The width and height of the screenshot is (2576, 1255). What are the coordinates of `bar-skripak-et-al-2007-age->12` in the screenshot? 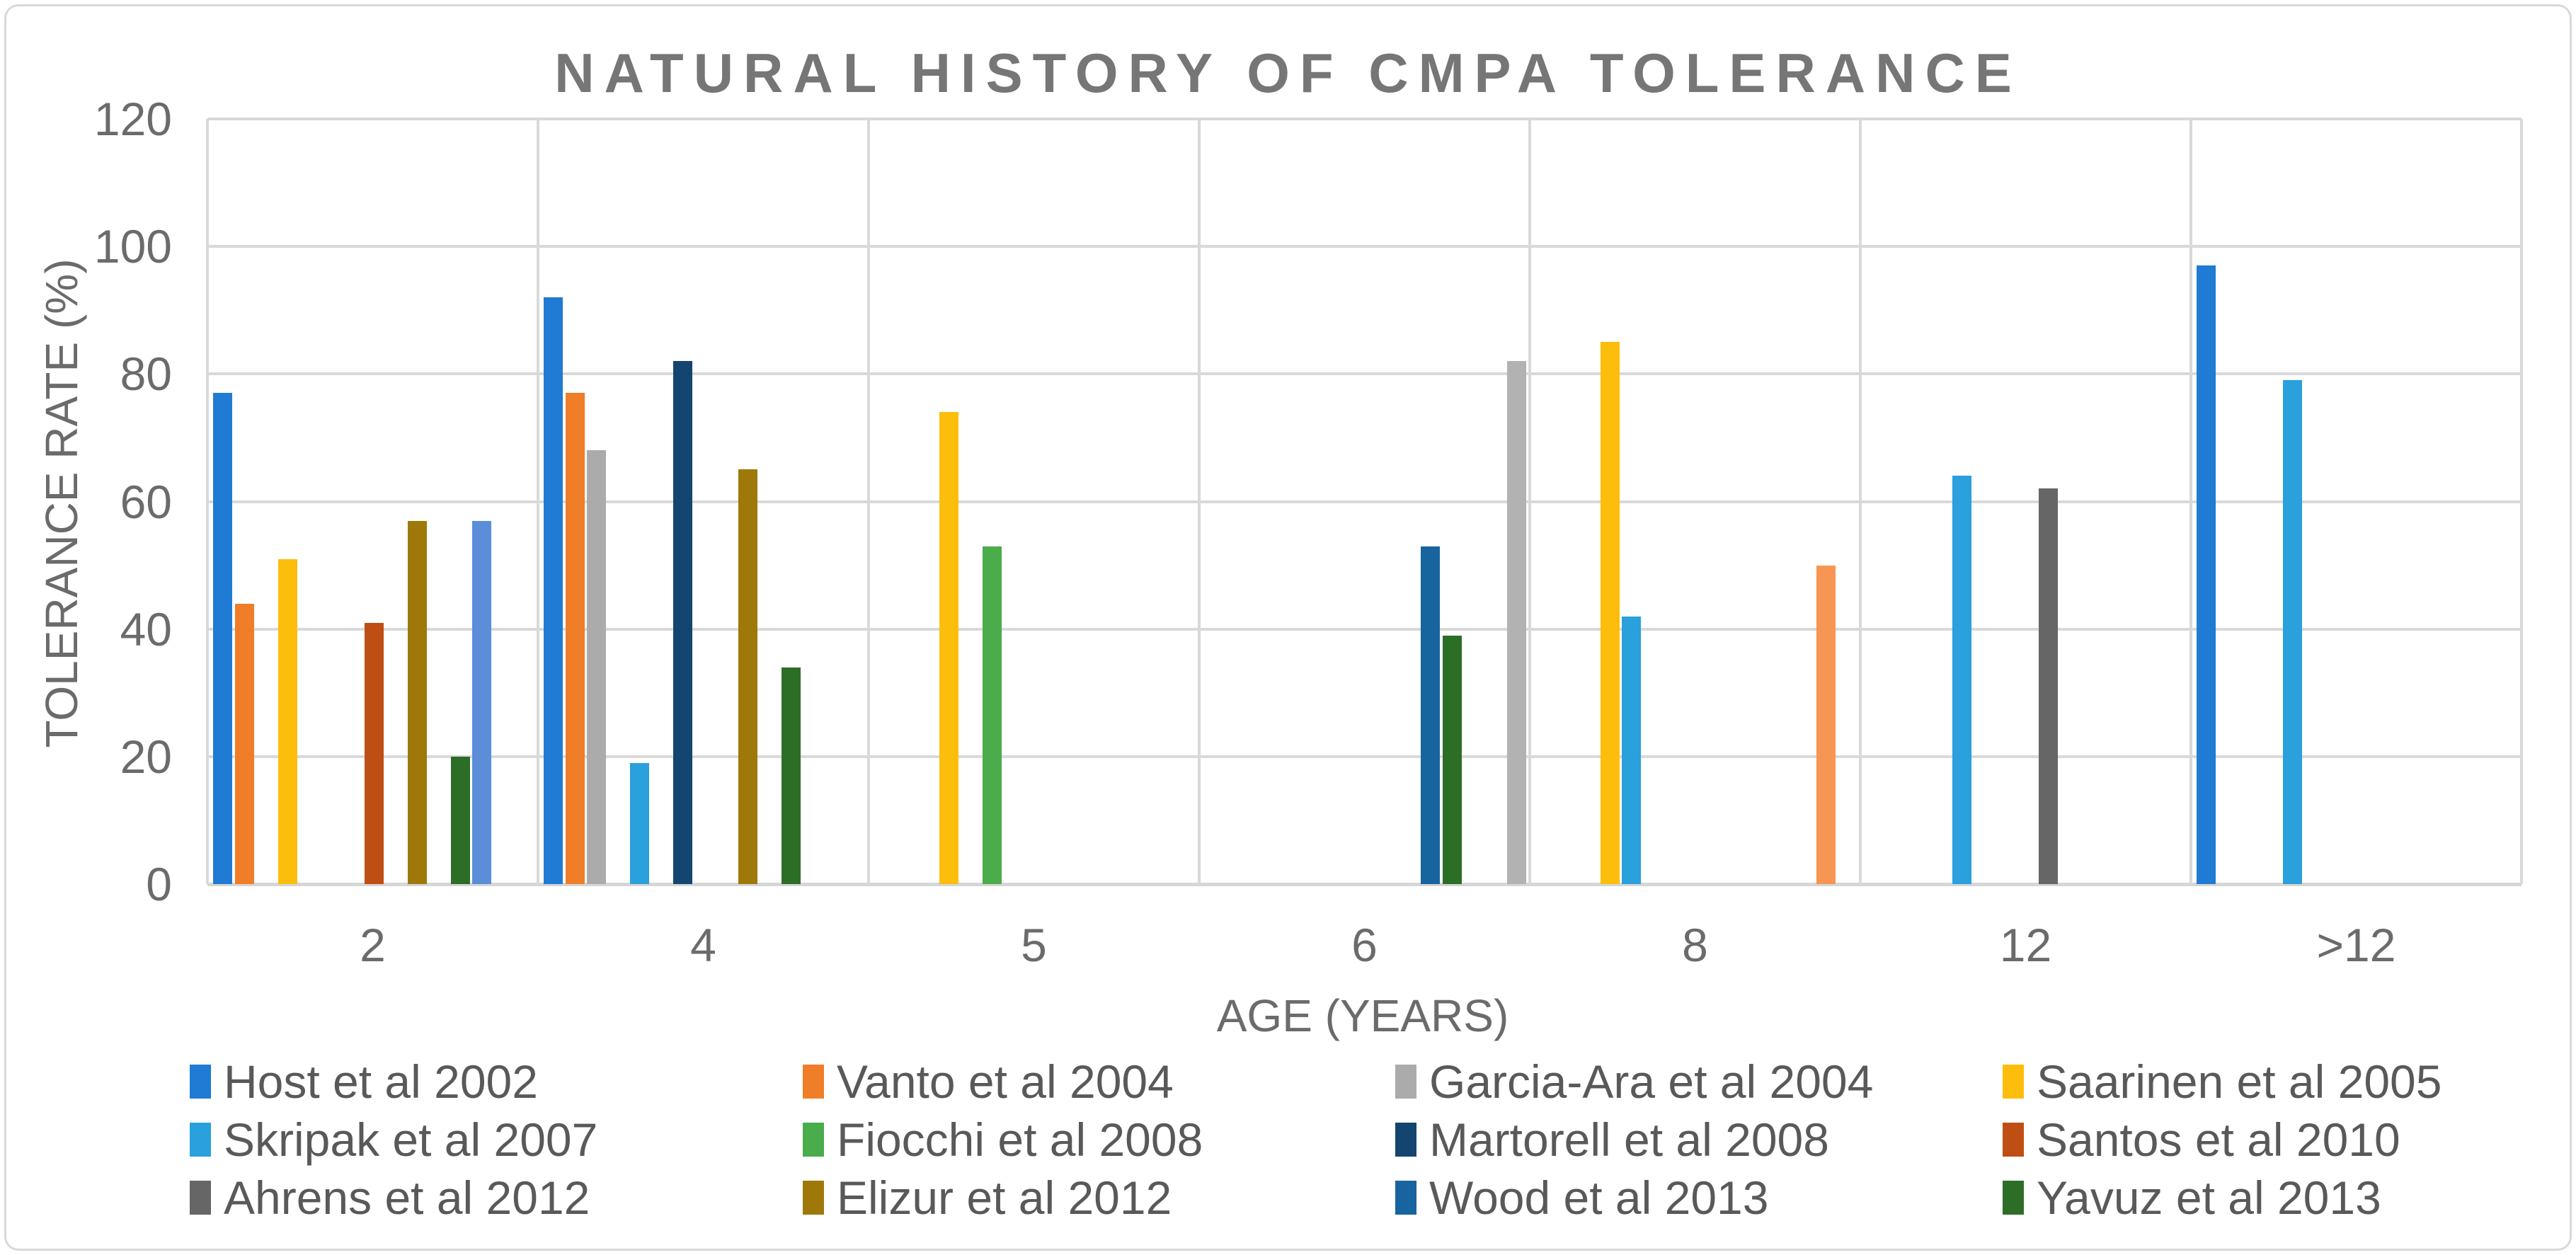 It's located at (2292, 632).